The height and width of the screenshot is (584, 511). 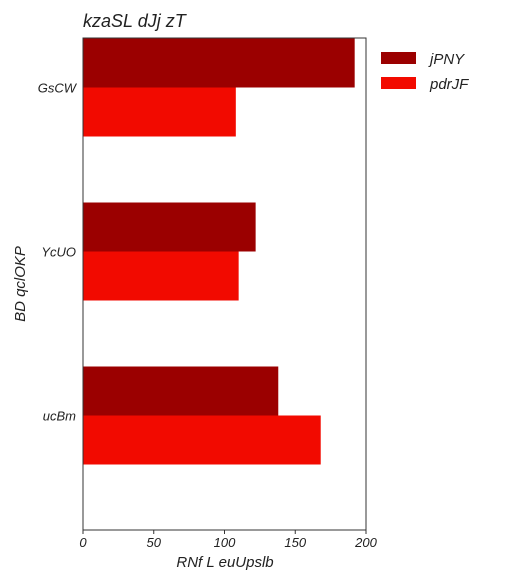 What do you see at coordinates (224, 562) in the screenshot?
I see `x-axis-label: RNf L euUpslb` at bounding box center [224, 562].